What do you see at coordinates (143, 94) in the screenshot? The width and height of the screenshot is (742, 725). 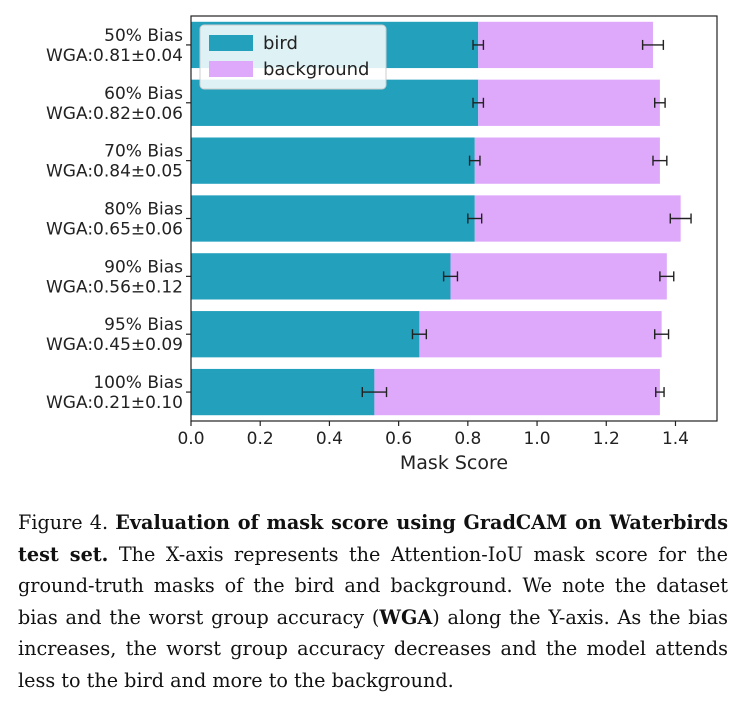 I see `y-tick-label-bias-2: 60% Bias` at bounding box center [143, 94].